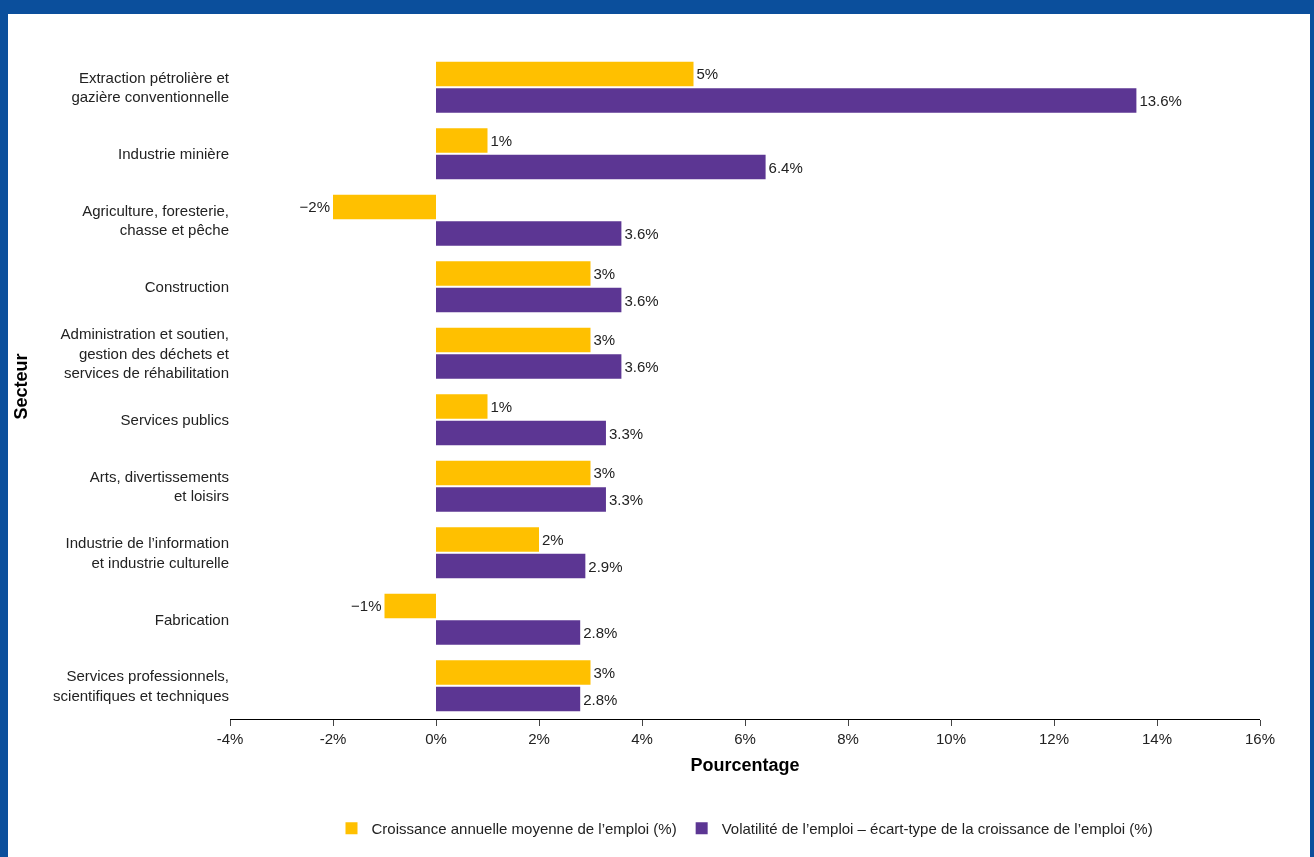  I want to click on x-tick-label: 14%, so click(1157, 738).